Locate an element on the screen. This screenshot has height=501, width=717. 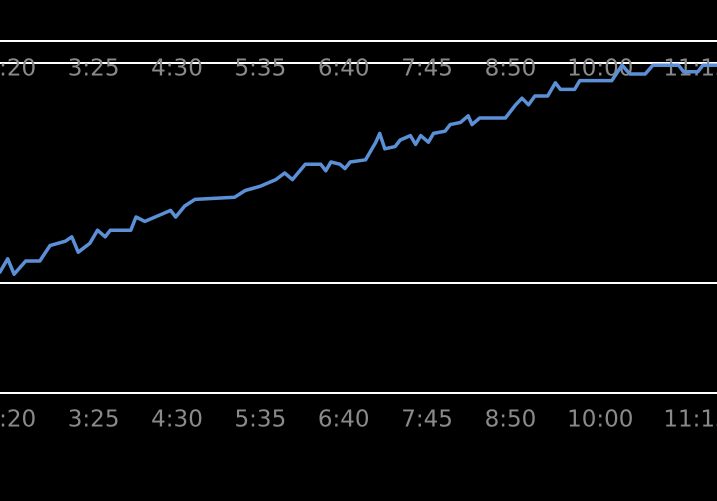
x-tick-label-bottom: 6:40 is located at coordinates (344, 420).